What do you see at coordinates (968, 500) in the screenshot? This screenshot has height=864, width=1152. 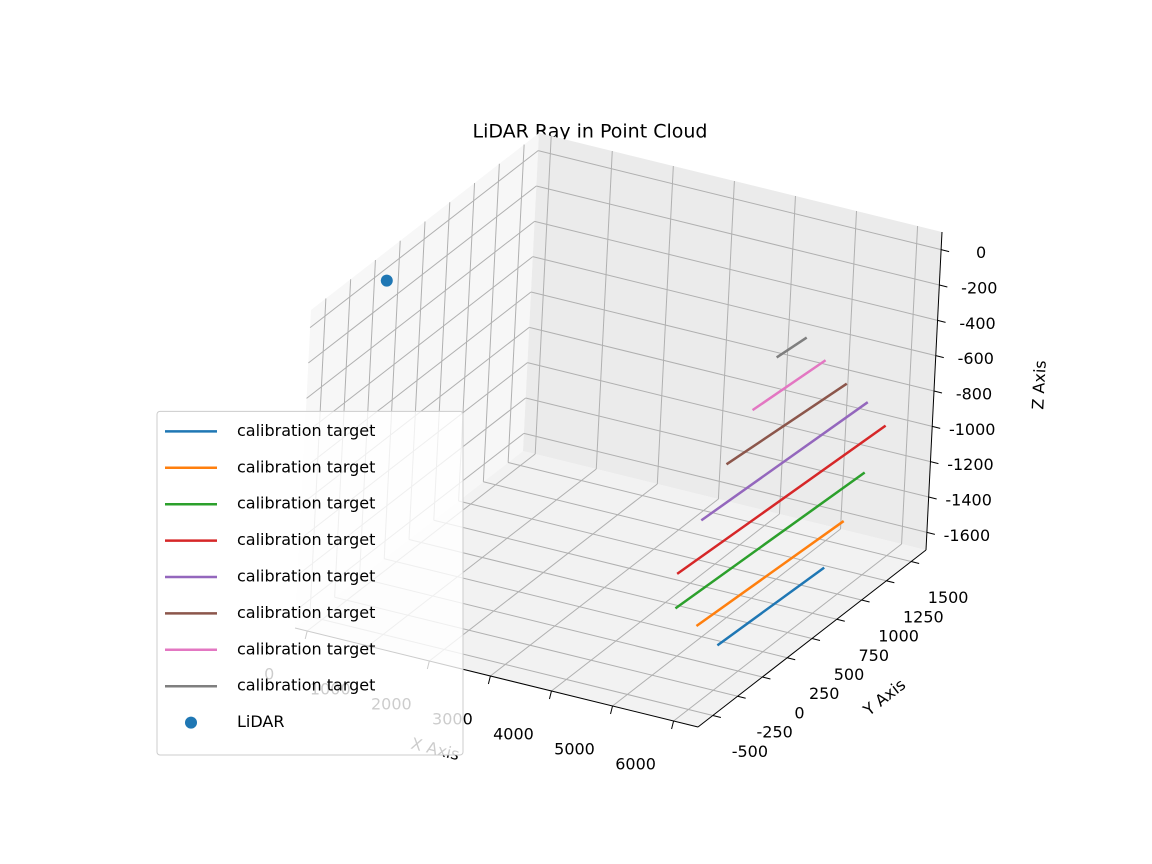 I see `z-tick-label: -1400` at bounding box center [968, 500].